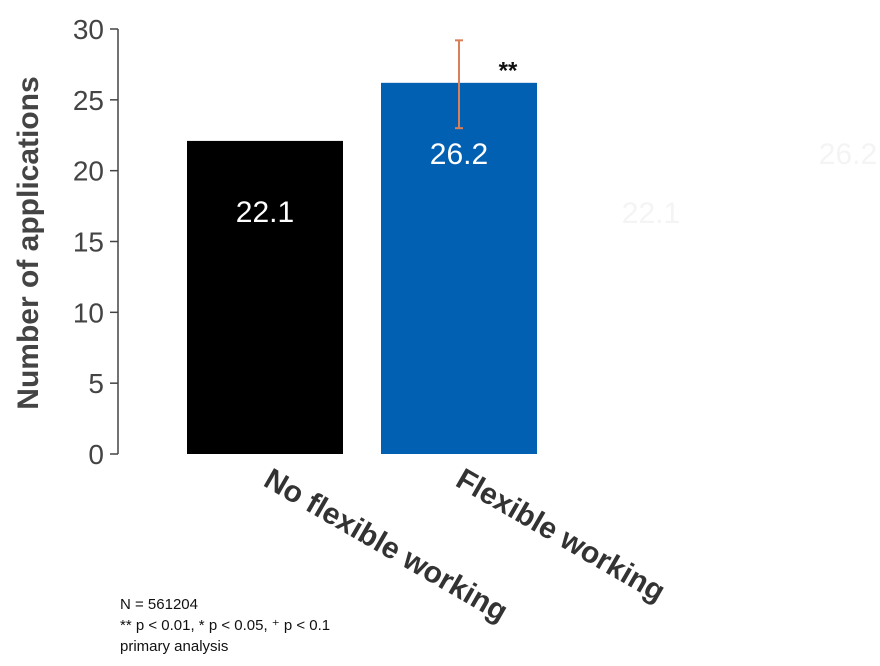 This screenshot has width=880, height=666. I want to click on y-axis: 0 5 10 15 20 25 30, so click(96, 242).